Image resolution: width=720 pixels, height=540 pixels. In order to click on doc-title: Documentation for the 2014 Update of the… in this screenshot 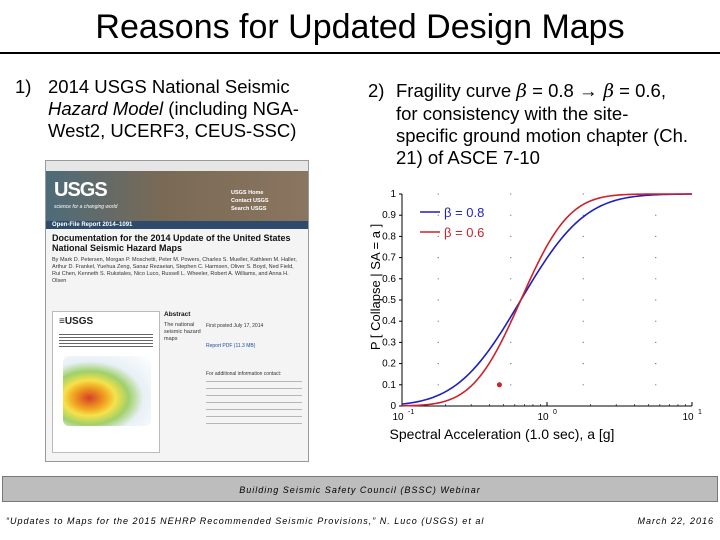, I will do `click(171, 243)`.